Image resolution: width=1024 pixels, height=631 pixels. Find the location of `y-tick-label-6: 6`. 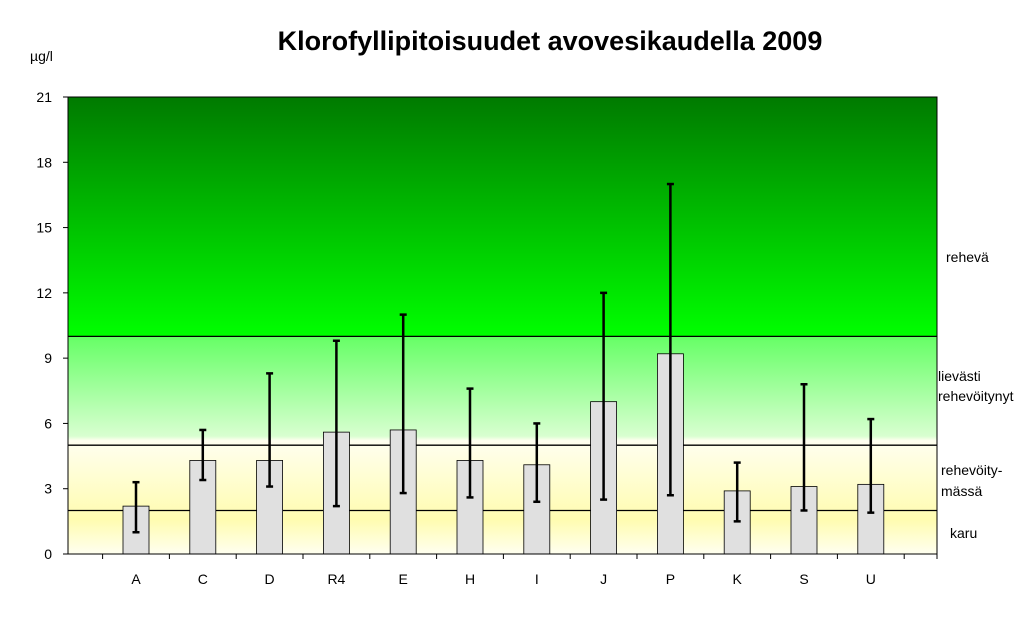

y-tick-label-6: 6 is located at coordinates (48, 423).